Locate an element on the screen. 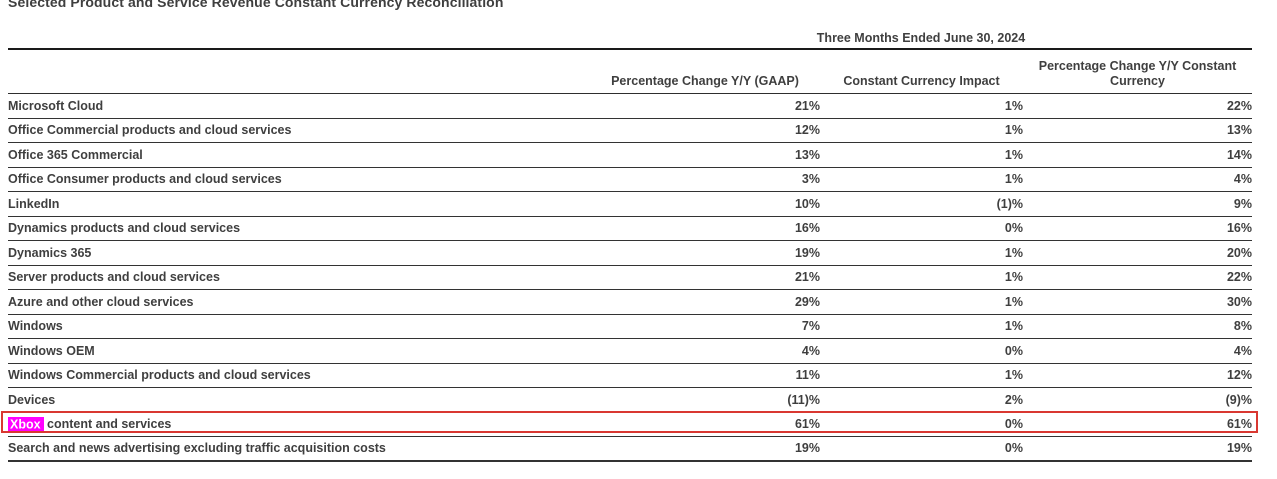  row-label: Microsoft Cloud is located at coordinates (56, 105).